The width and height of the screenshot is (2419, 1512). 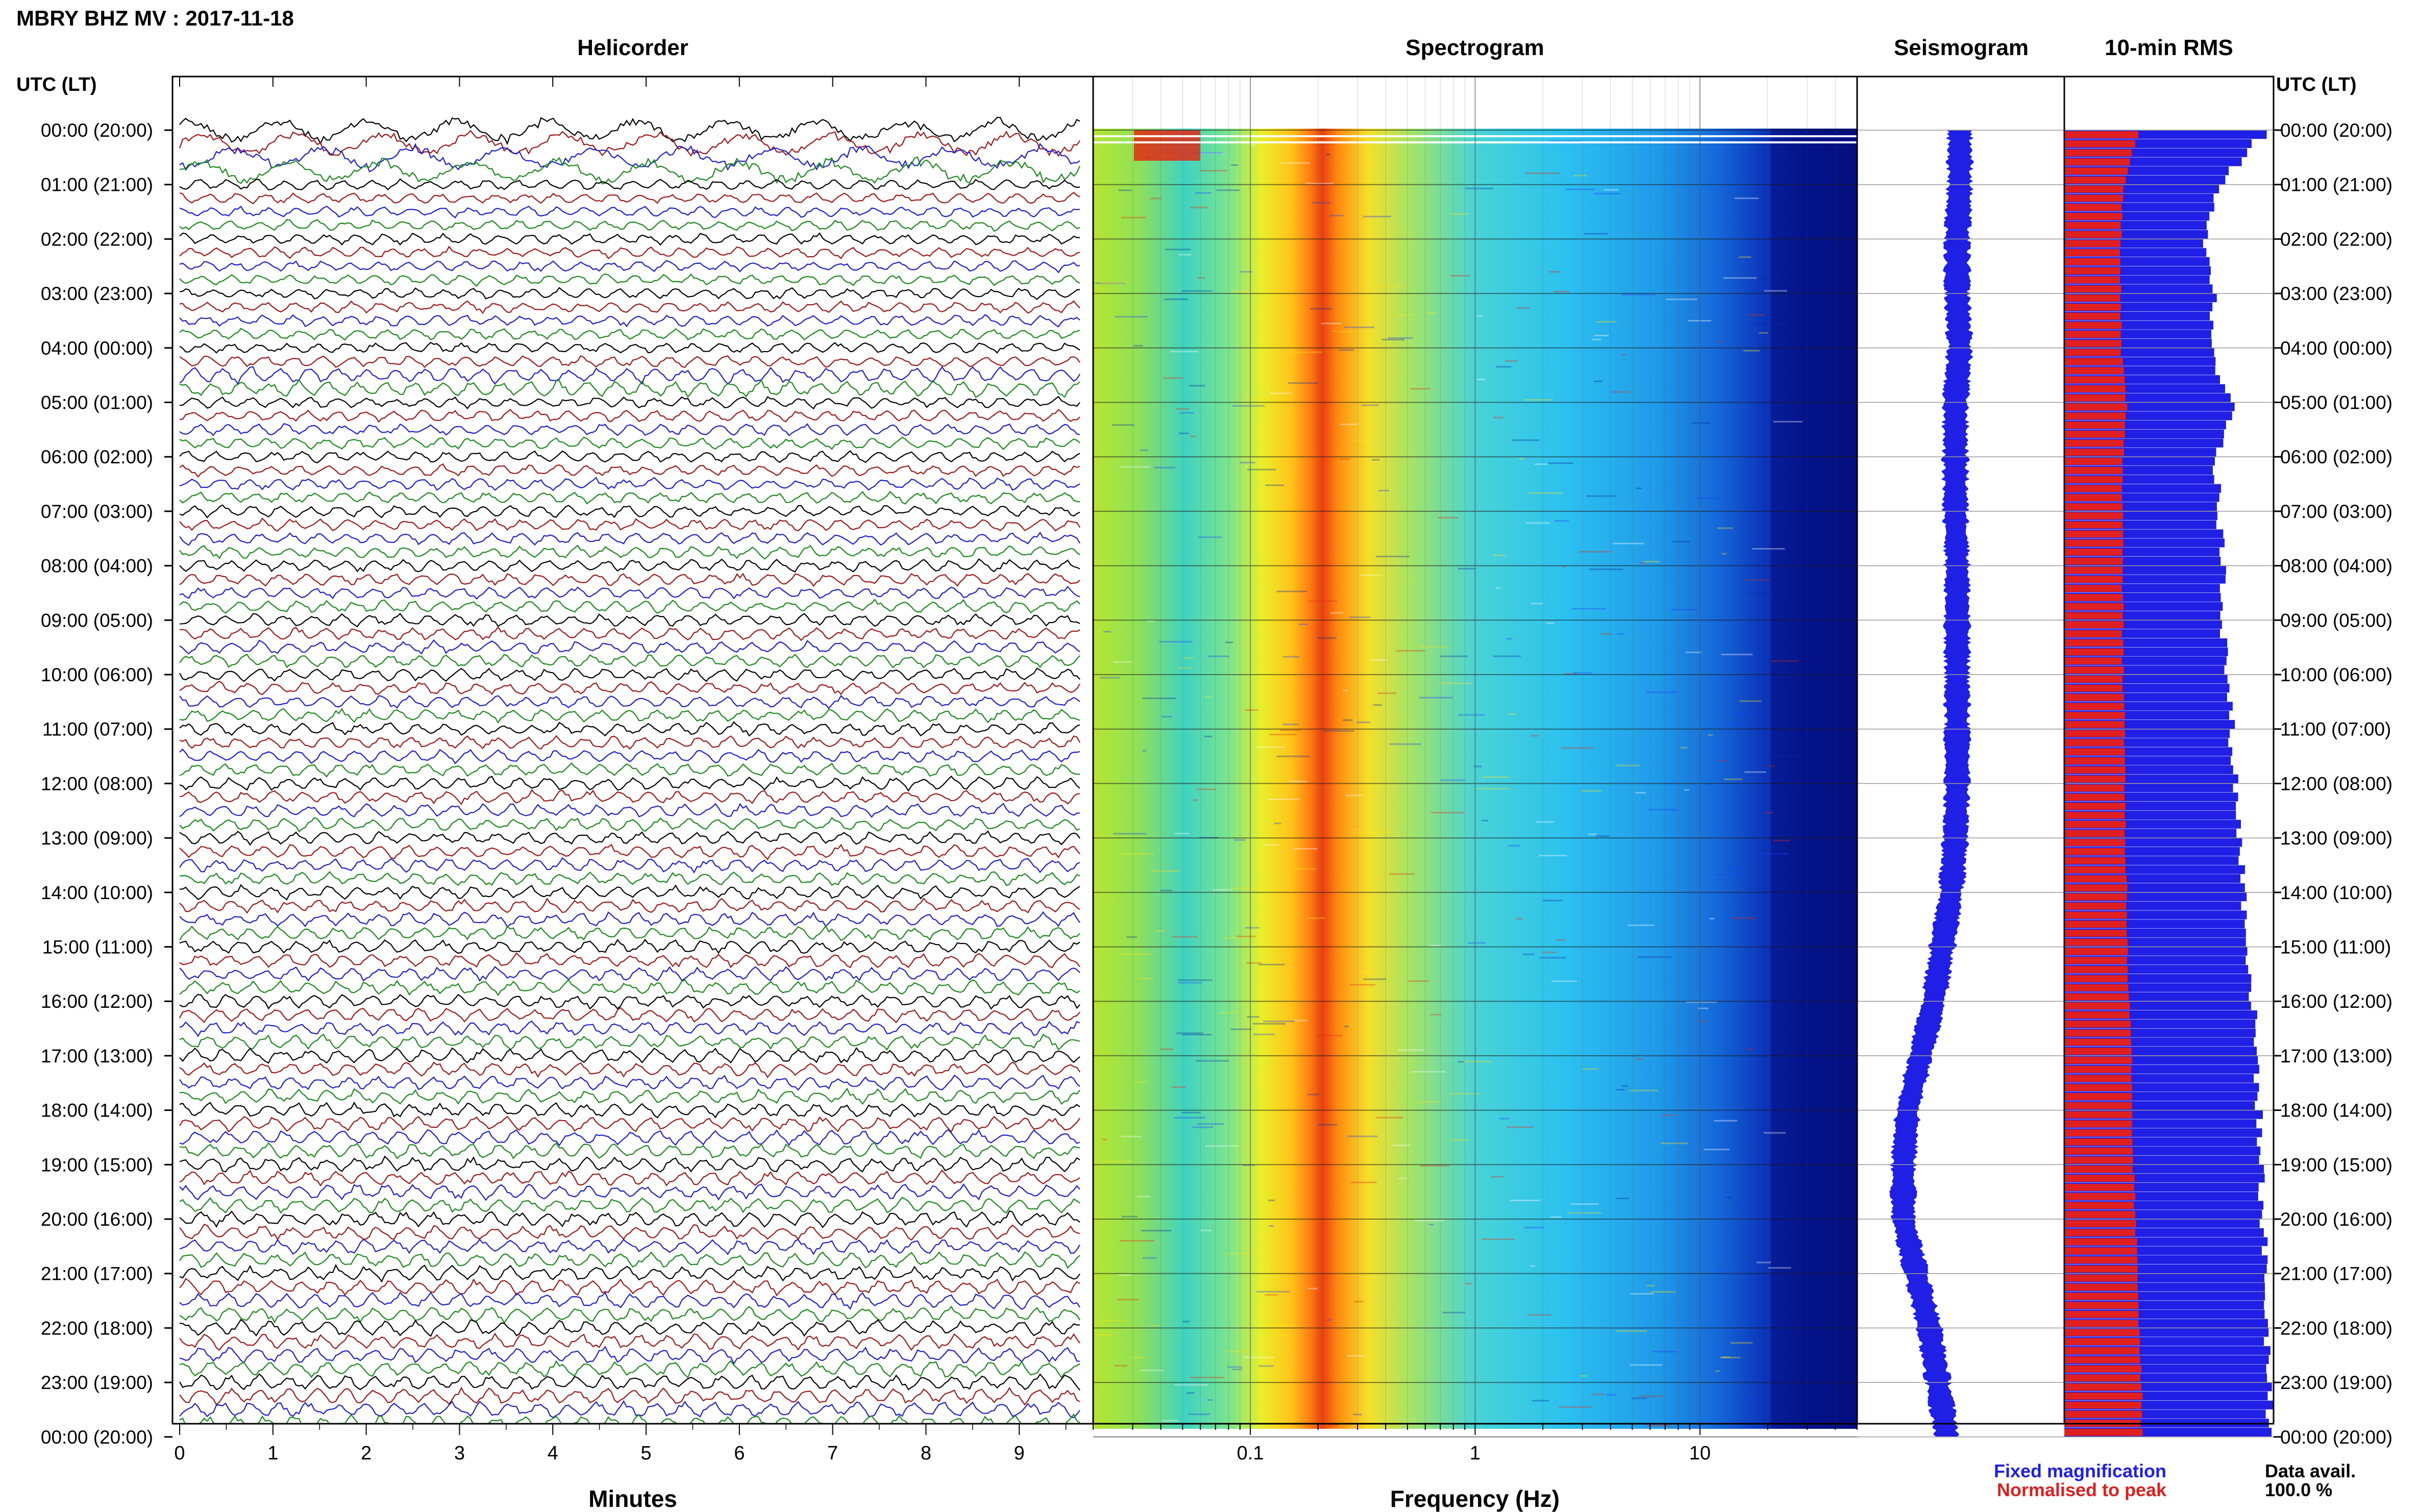 What do you see at coordinates (1700, 1453) in the screenshot?
I see `frequency-tick-label: 10` at bounding box center [1700, 1453].